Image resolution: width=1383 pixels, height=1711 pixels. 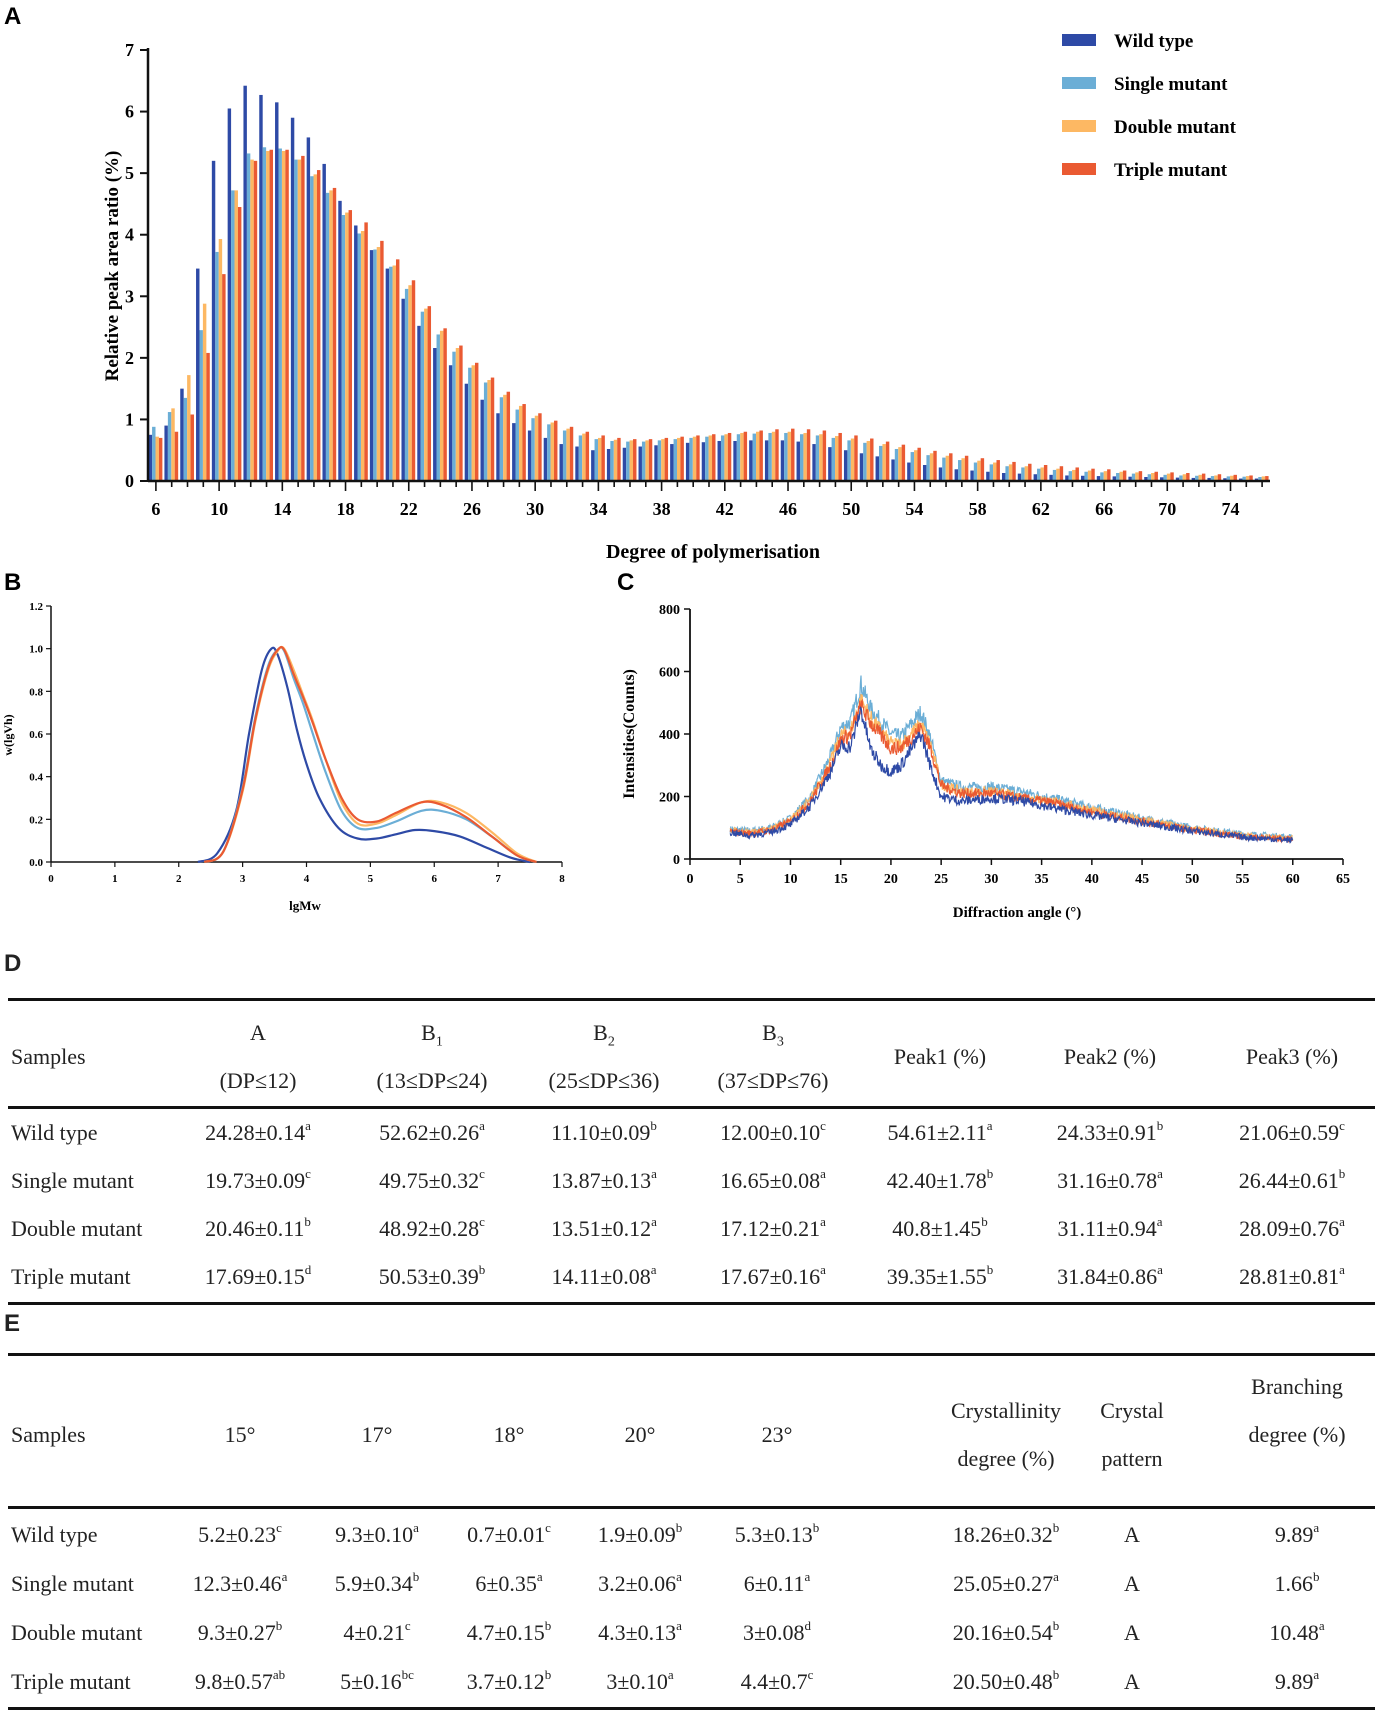 I want to click on panel-label-a: A, so click(x=12, y=16).